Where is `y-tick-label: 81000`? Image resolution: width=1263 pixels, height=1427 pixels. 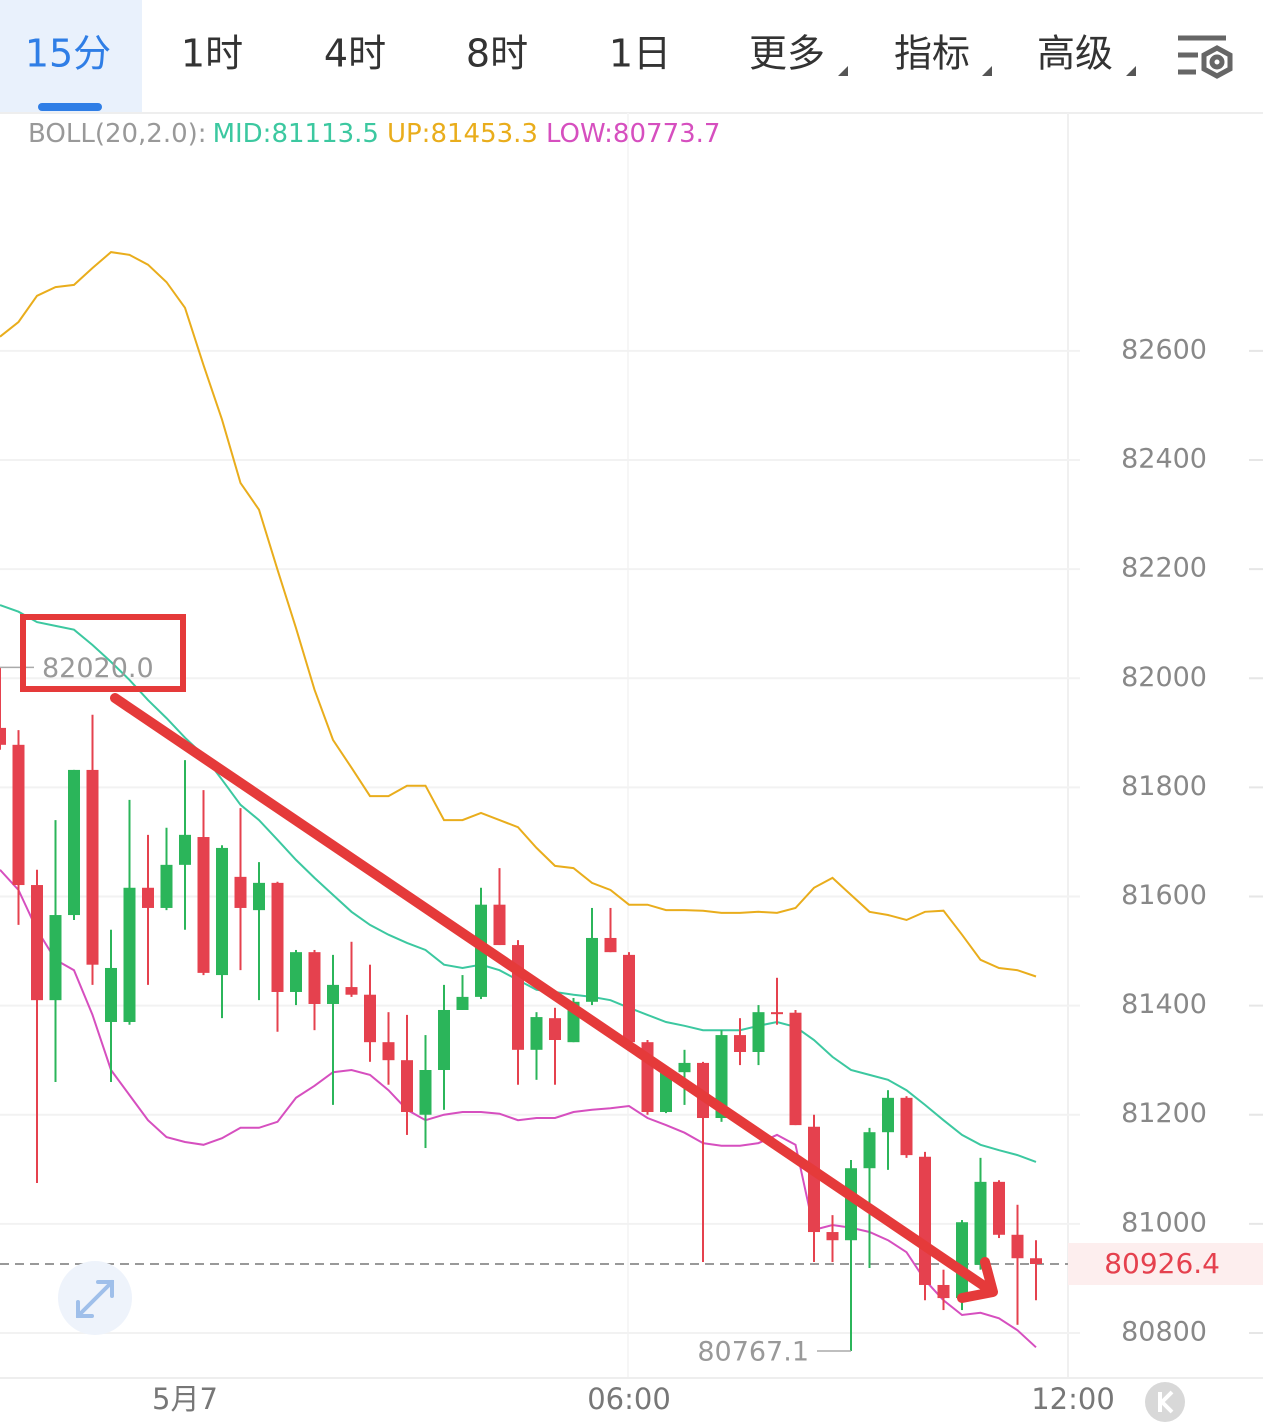 y-tick-label: 81000 is located at coordinates (1164, 1222).